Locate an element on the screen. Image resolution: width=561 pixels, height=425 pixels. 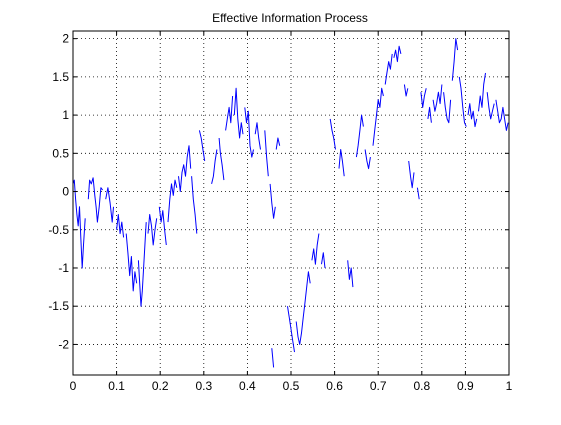
x-tick-label: 0.1 is located at coordinates (116, 386).